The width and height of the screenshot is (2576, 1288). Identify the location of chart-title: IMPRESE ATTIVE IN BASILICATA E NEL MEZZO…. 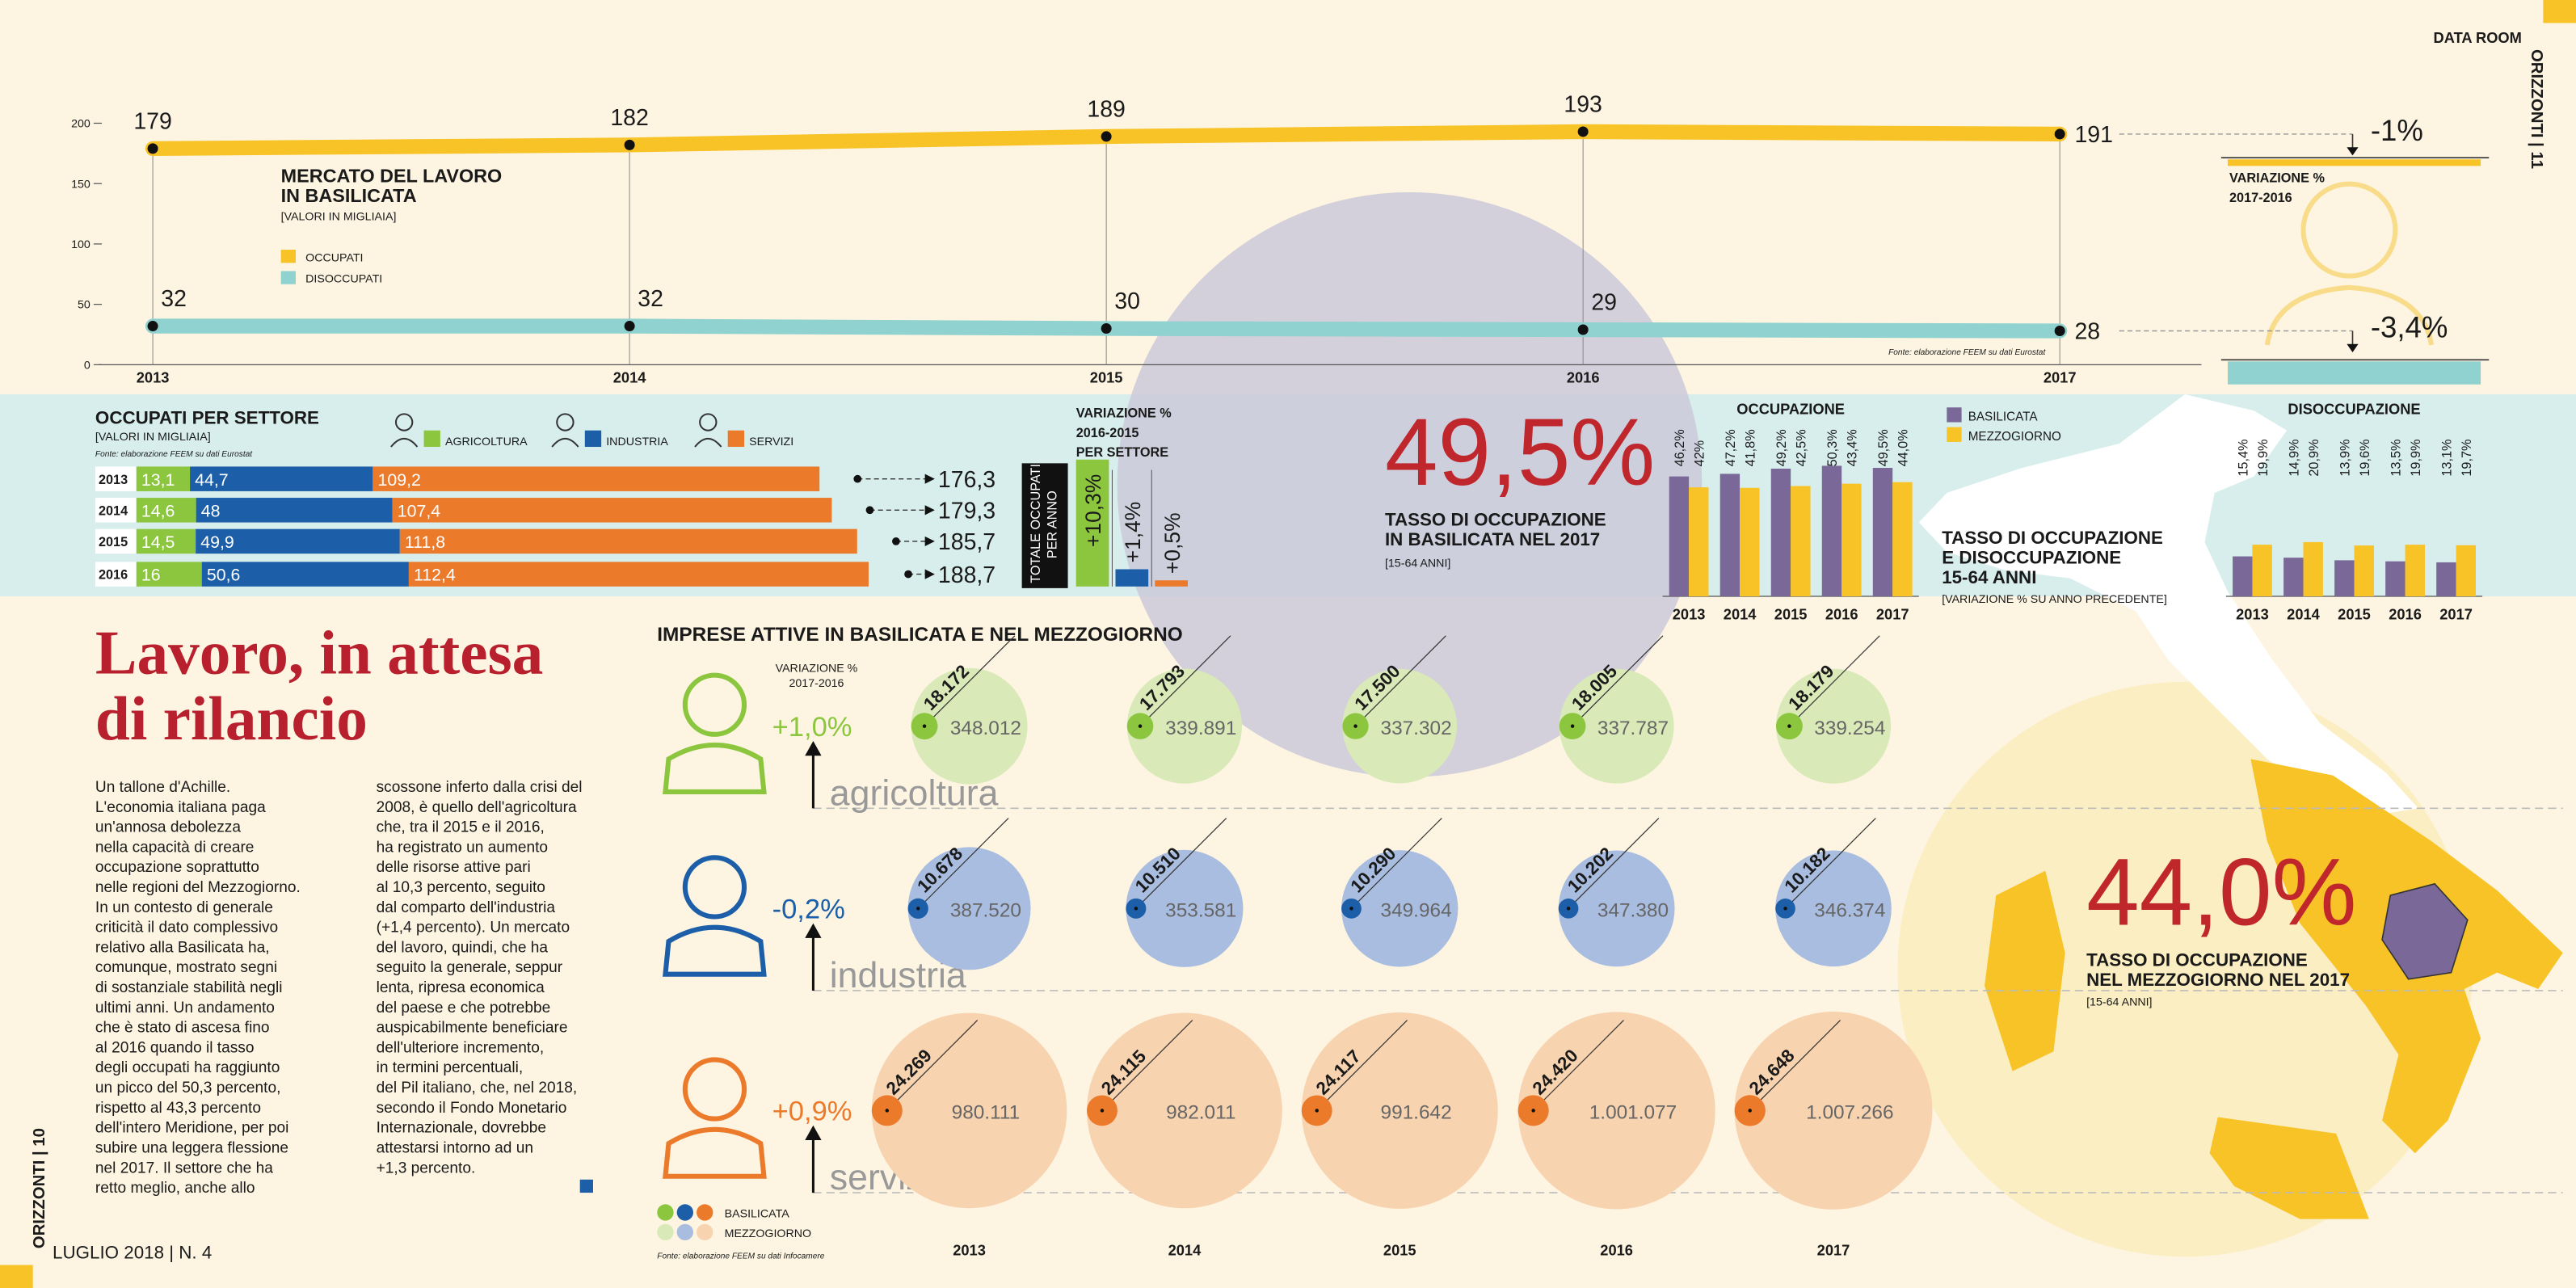
(919, 635).